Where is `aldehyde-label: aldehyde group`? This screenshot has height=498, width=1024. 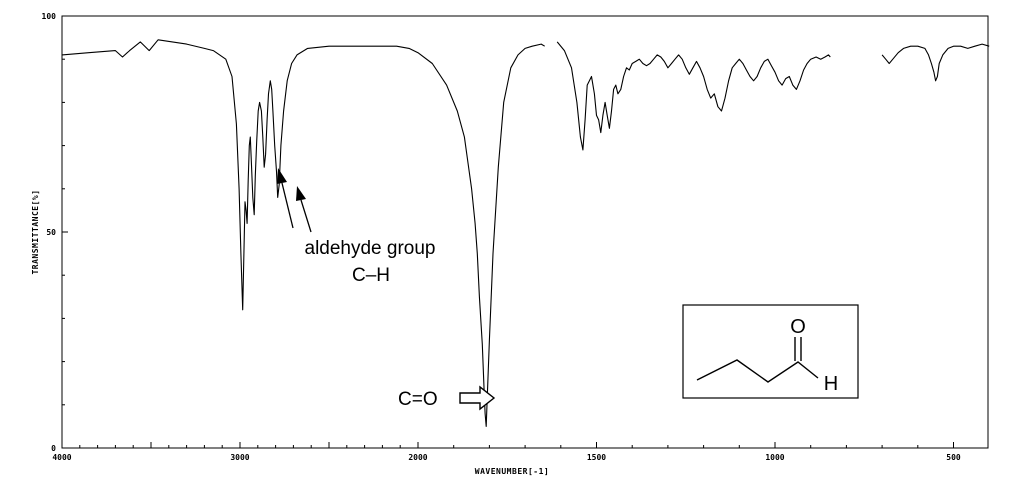 aldehyde-label: aldehyde group is located at coordinates (370, 248).